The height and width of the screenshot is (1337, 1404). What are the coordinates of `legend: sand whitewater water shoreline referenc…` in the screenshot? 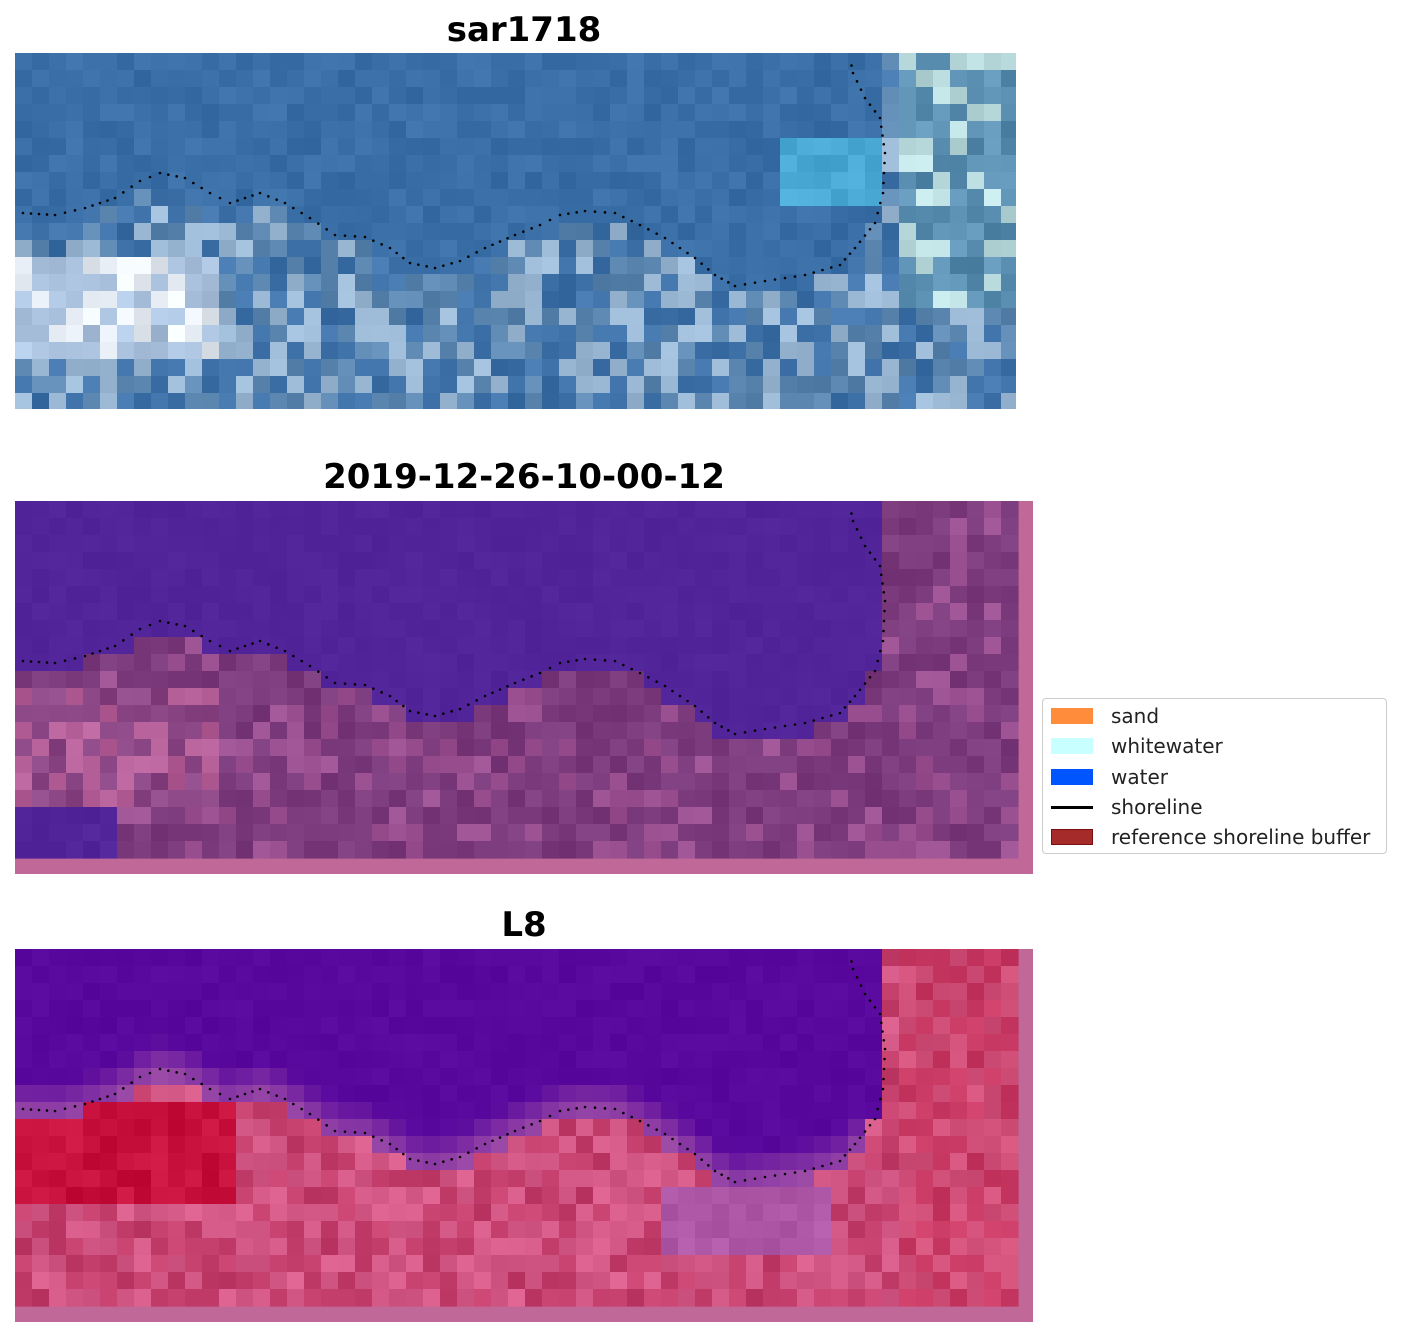 It's located at (1214, 776).